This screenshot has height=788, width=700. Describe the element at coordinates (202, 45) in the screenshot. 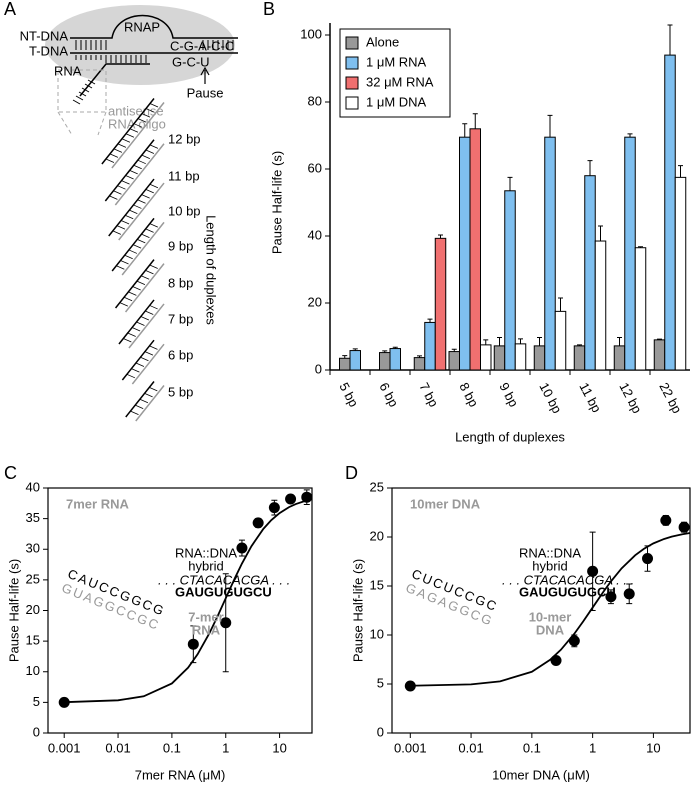

I see `label: C-G-A-C-C` at that location.